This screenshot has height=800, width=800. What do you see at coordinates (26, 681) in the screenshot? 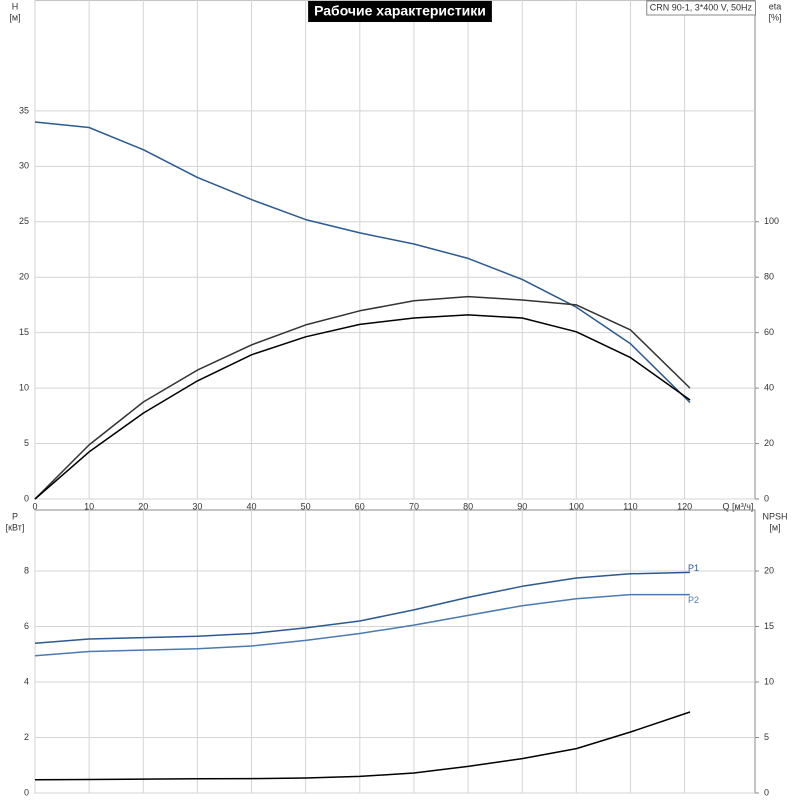
I see `y-tick-label: 4` at bounding box center [26, 681].